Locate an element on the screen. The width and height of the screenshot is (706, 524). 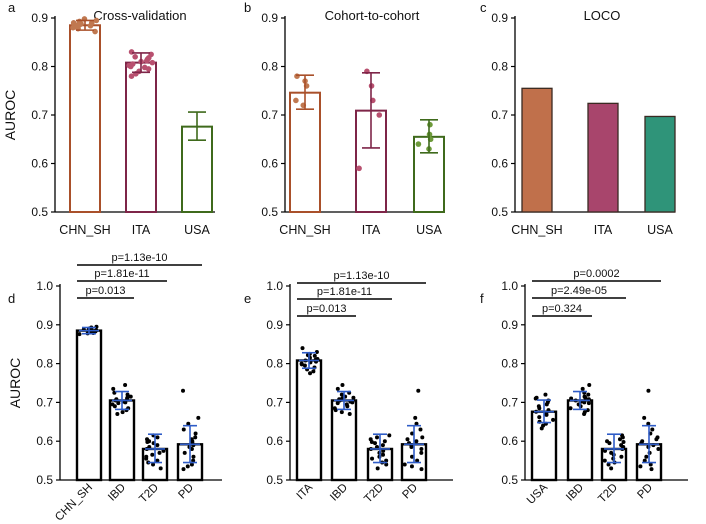
y-axis-label-a: AUROC is located at coordinates (10, 115).